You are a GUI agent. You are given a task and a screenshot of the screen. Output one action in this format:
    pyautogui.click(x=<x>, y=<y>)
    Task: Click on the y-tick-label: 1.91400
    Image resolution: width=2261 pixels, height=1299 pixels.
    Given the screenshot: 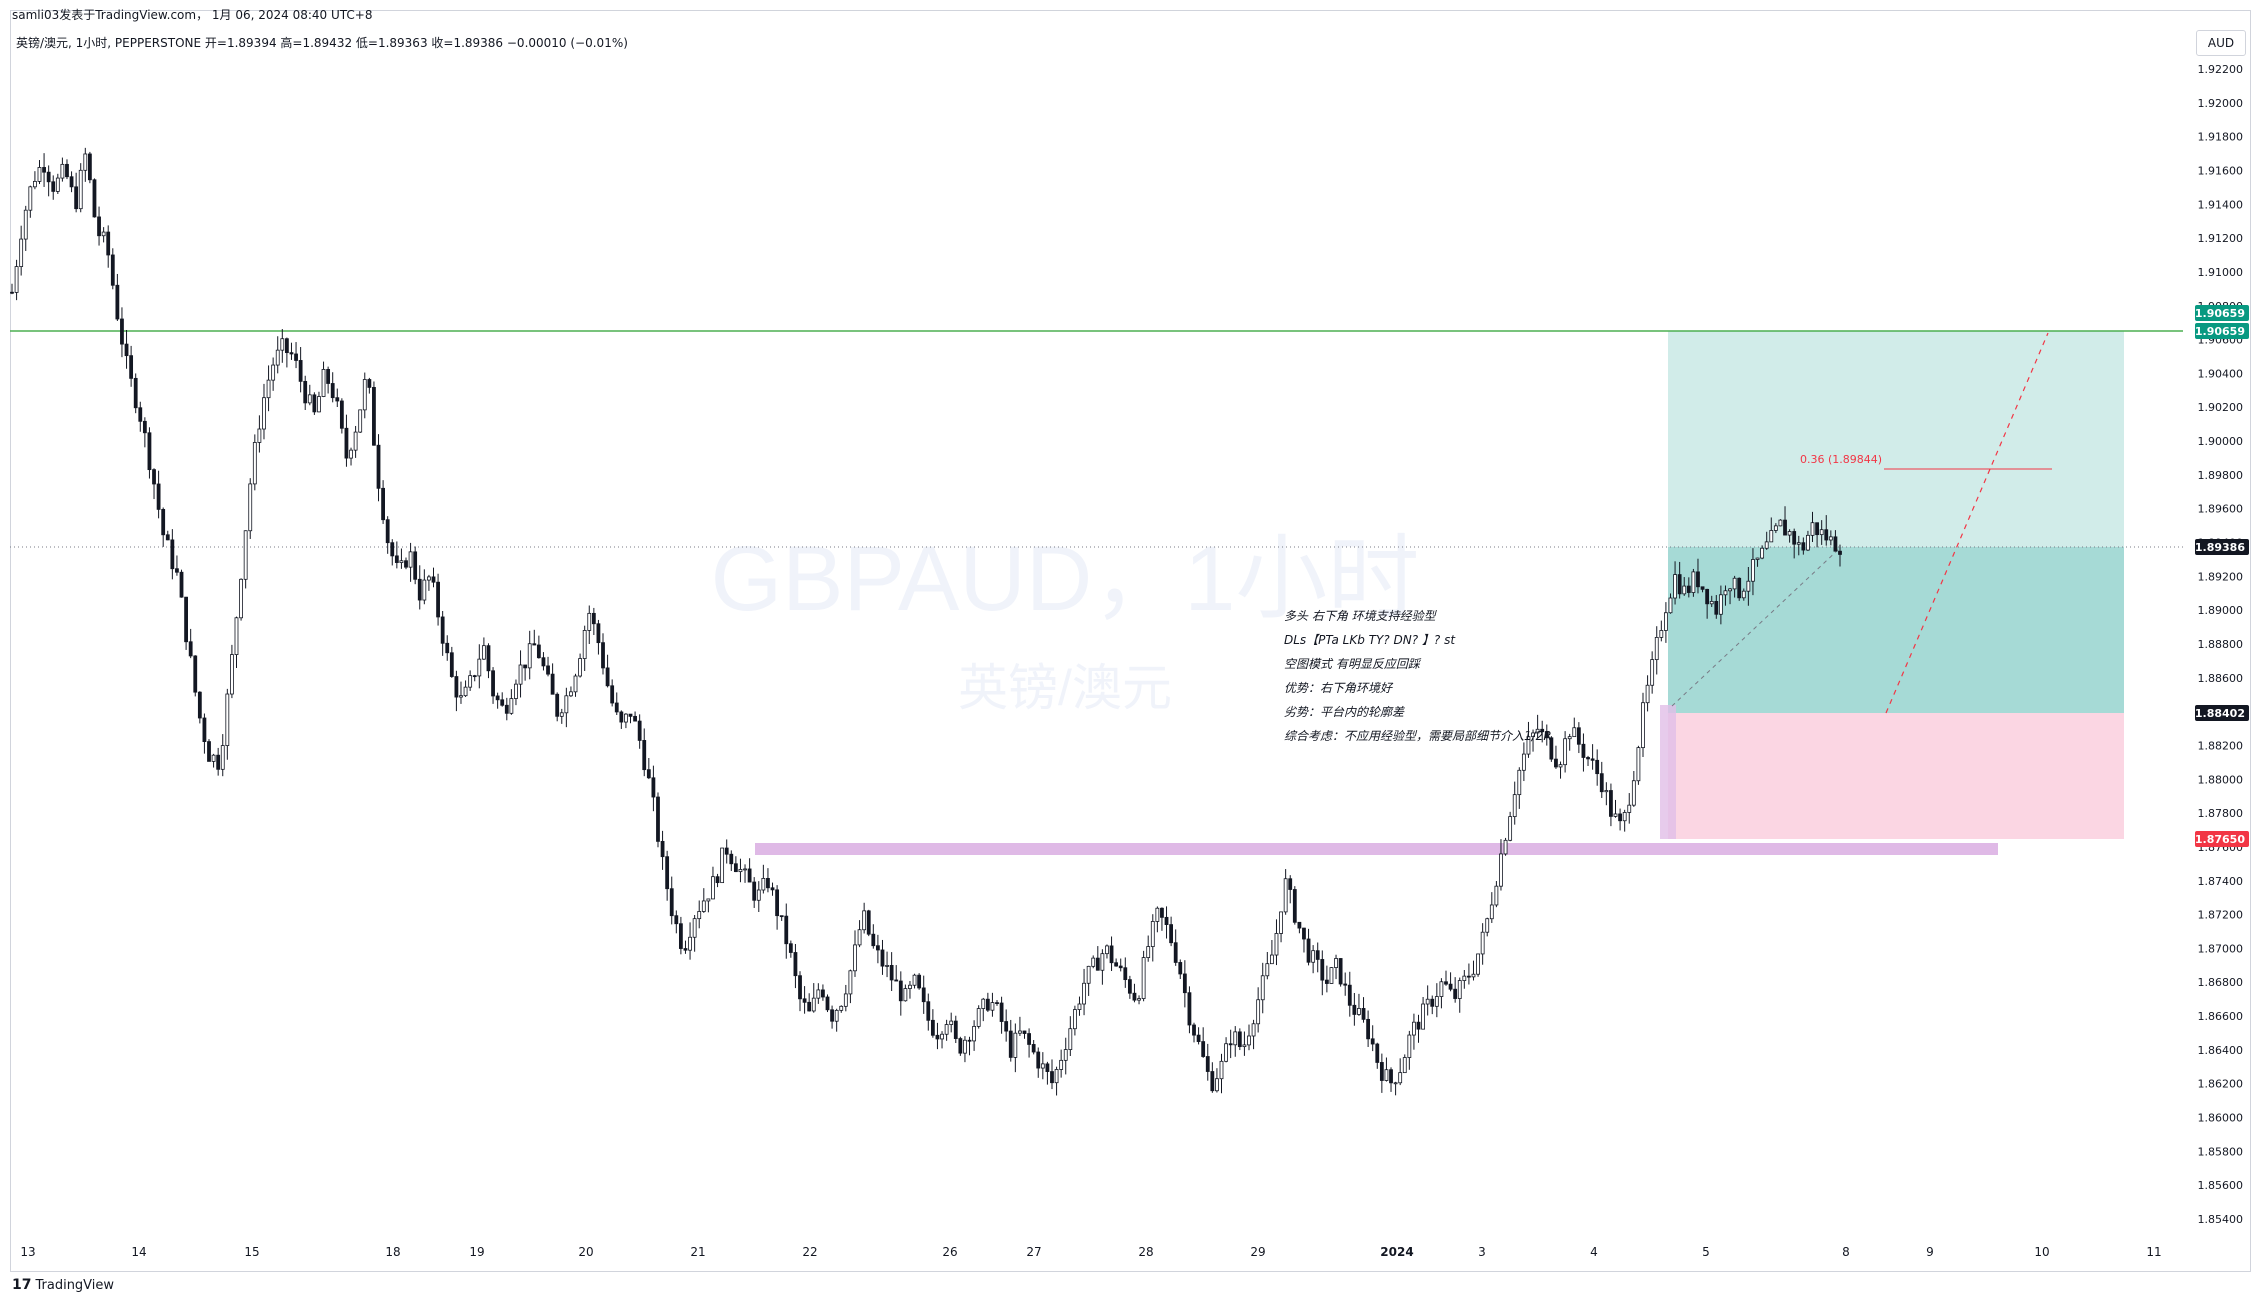 What is the action you would take?
    pyautogui.click(x=2221, y=204)
    